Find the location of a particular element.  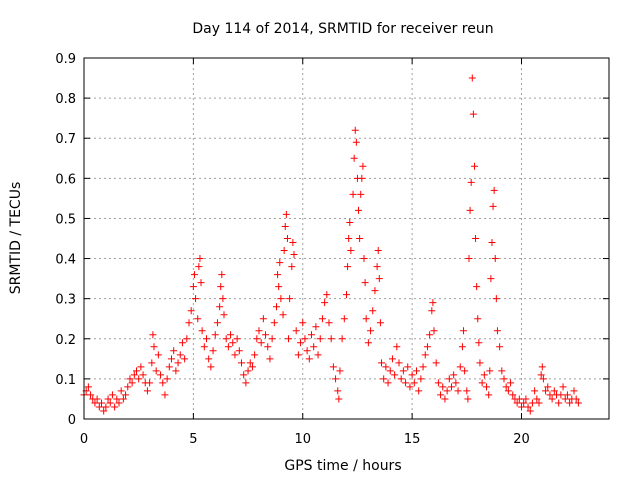

y-tick-label: 0 is located at coordinates (72, 420).